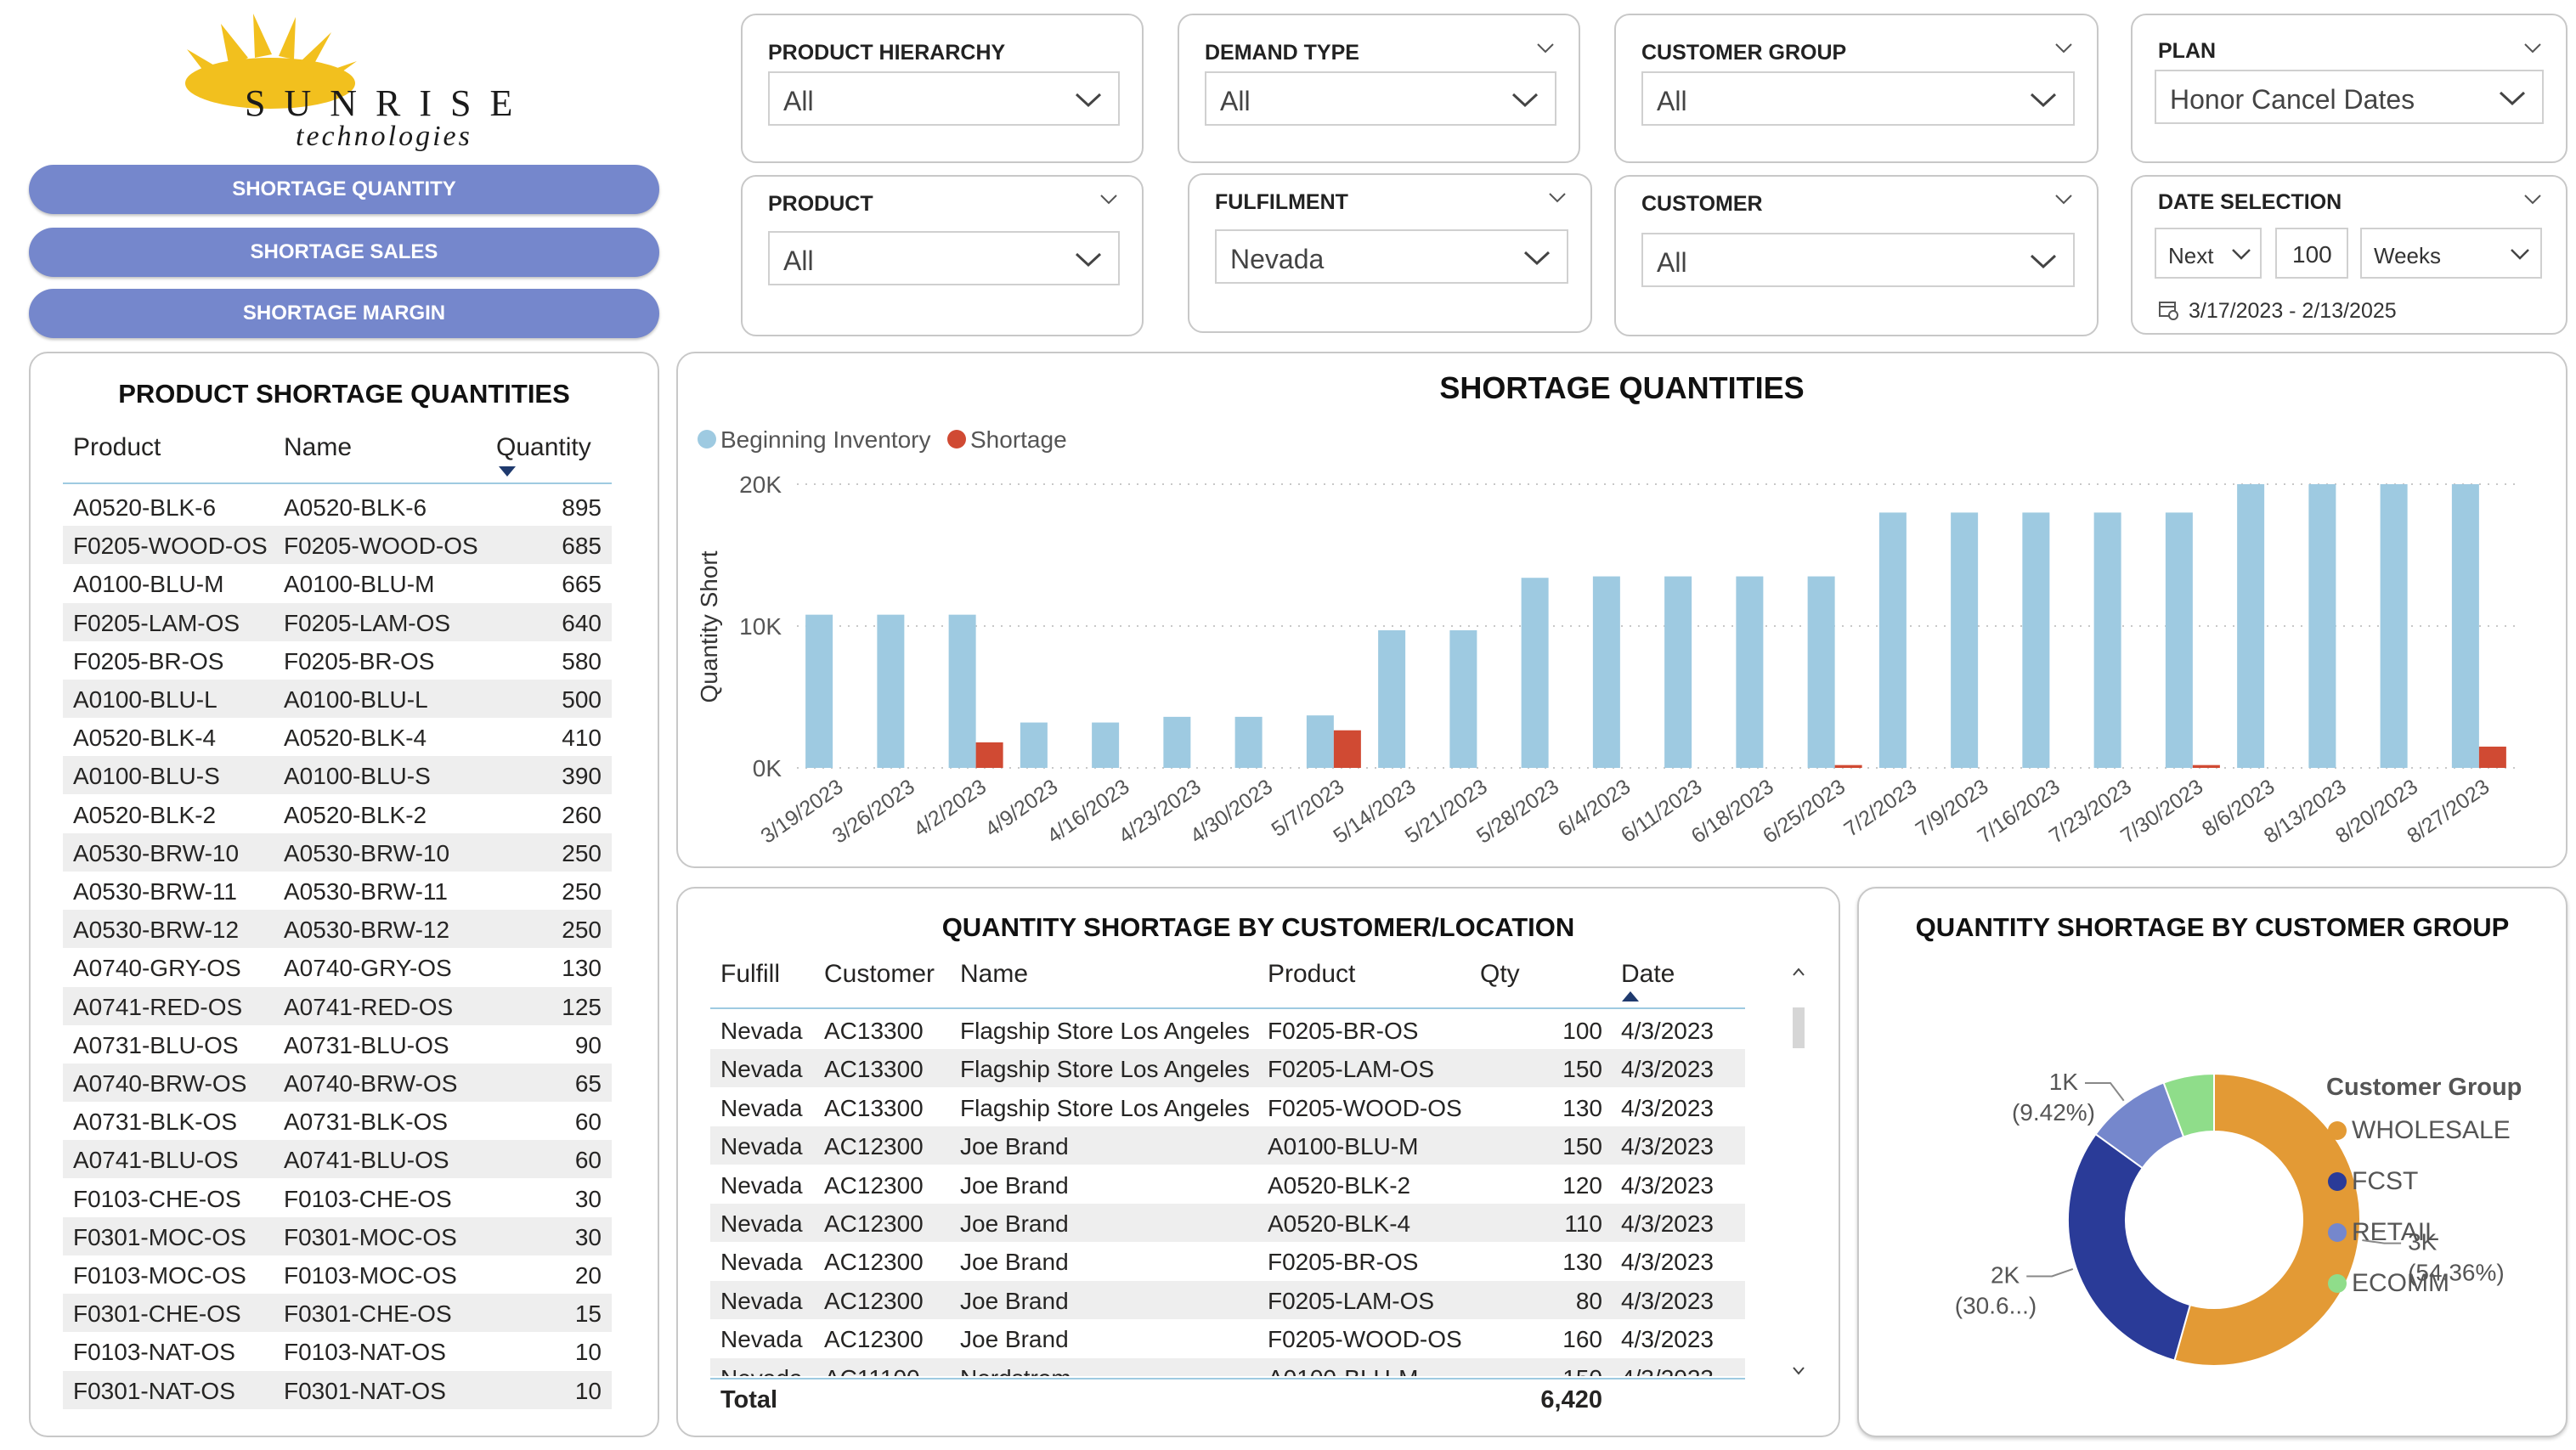 Image resolution: width=2576 pixels, height=1450 pixels. What do you see at coordinates (338, 1198) in the screenshot?
I see `table-row: F0103-CHE-OS F0103-CHE-OS 30` at bounding box center [338, 1198].